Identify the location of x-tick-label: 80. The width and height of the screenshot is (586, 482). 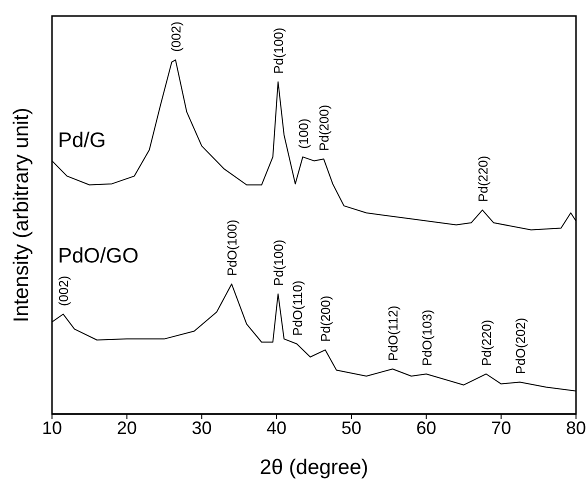
(576, 428).